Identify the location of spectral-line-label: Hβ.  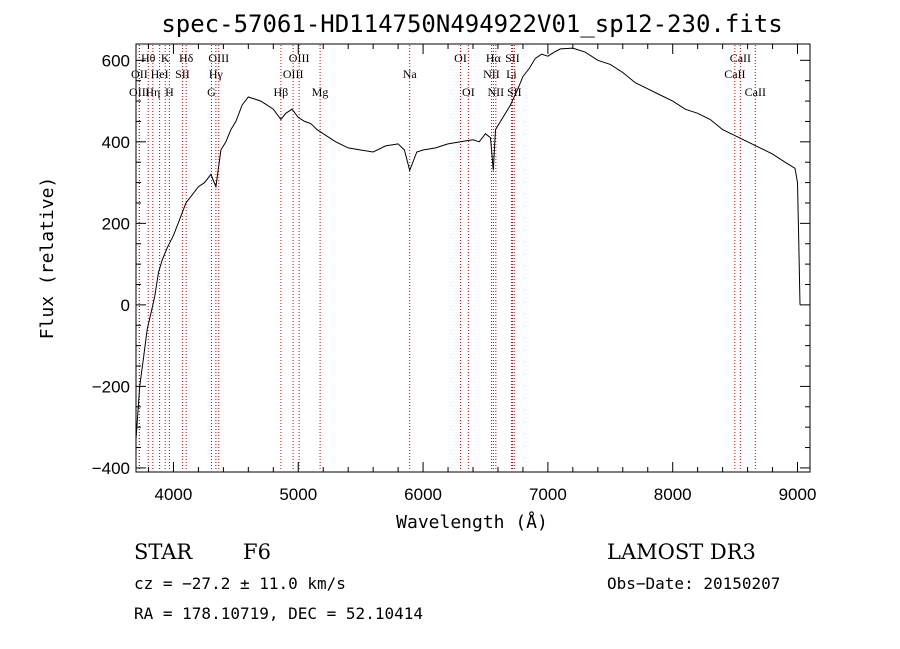
(281, 92).